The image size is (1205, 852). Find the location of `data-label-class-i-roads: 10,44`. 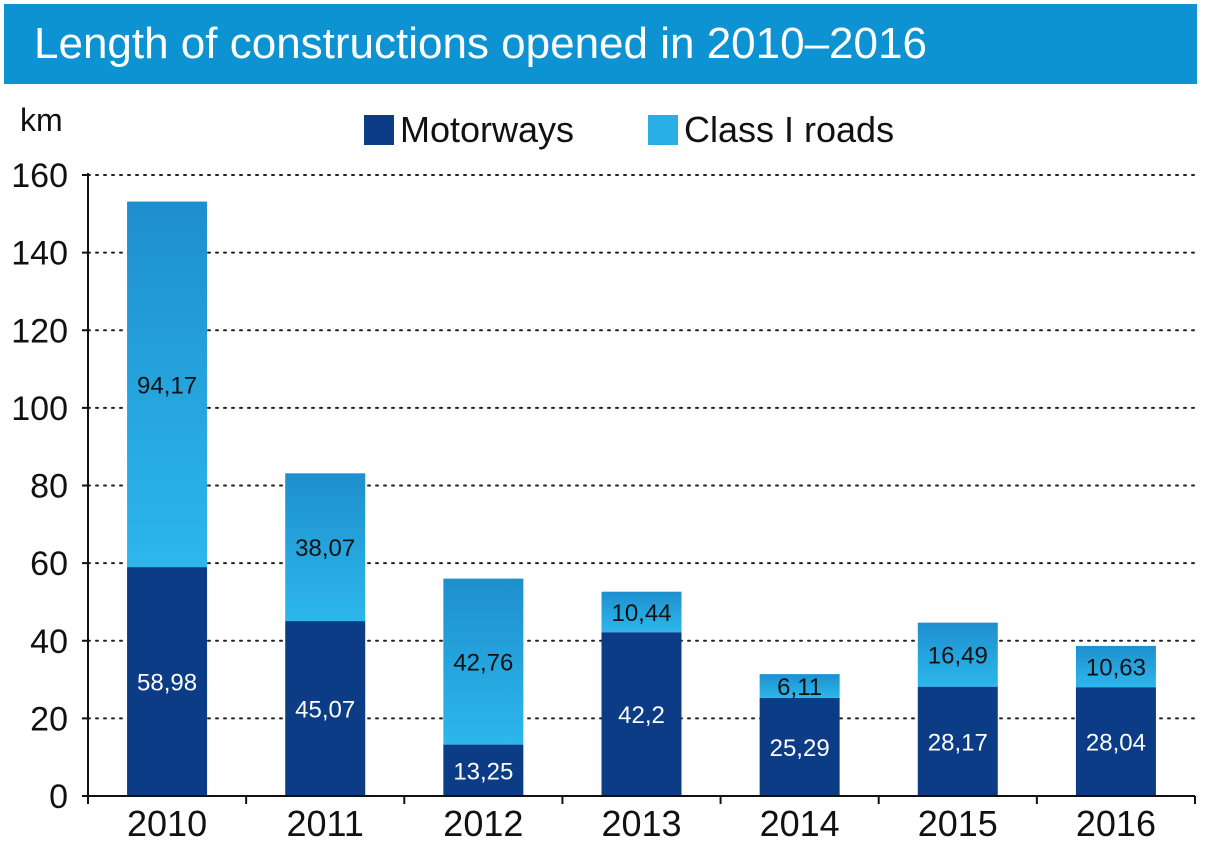

data-label-class-i-roads: 10,44 is located at coordinates (641, 613).